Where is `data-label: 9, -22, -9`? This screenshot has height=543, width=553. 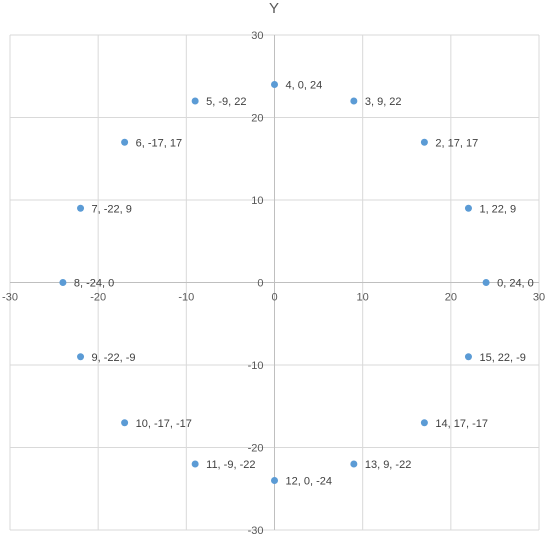 data-label: 9, -22, -9 is located at coordinates (114, 358).